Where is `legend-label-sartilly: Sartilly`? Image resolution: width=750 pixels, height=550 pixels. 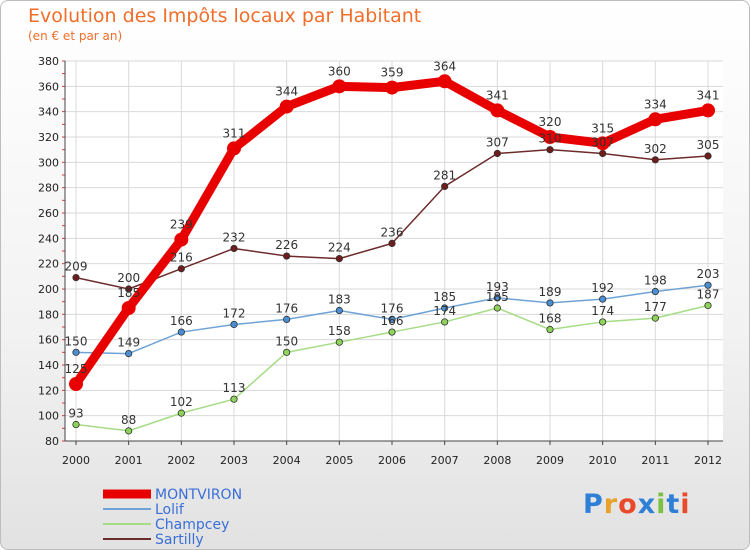
legend-label-sartilly: Sartilly is located at coordinates (179, 540).